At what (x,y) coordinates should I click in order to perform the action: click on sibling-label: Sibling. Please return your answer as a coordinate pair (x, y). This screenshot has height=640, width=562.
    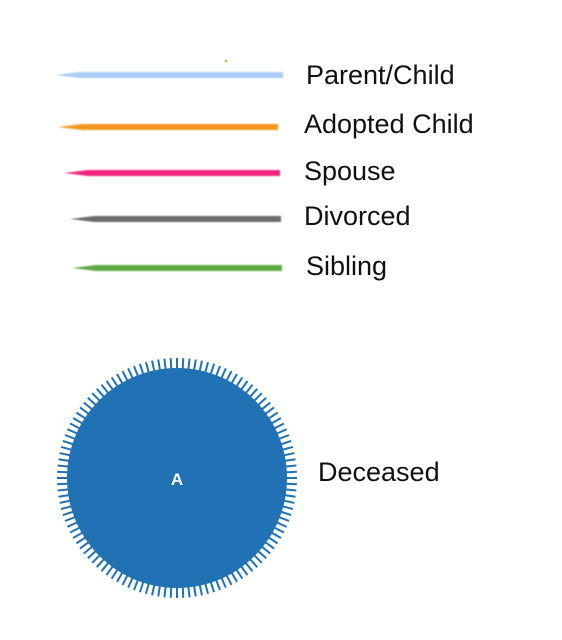
    Looking at the image, I should click on (346, 266).